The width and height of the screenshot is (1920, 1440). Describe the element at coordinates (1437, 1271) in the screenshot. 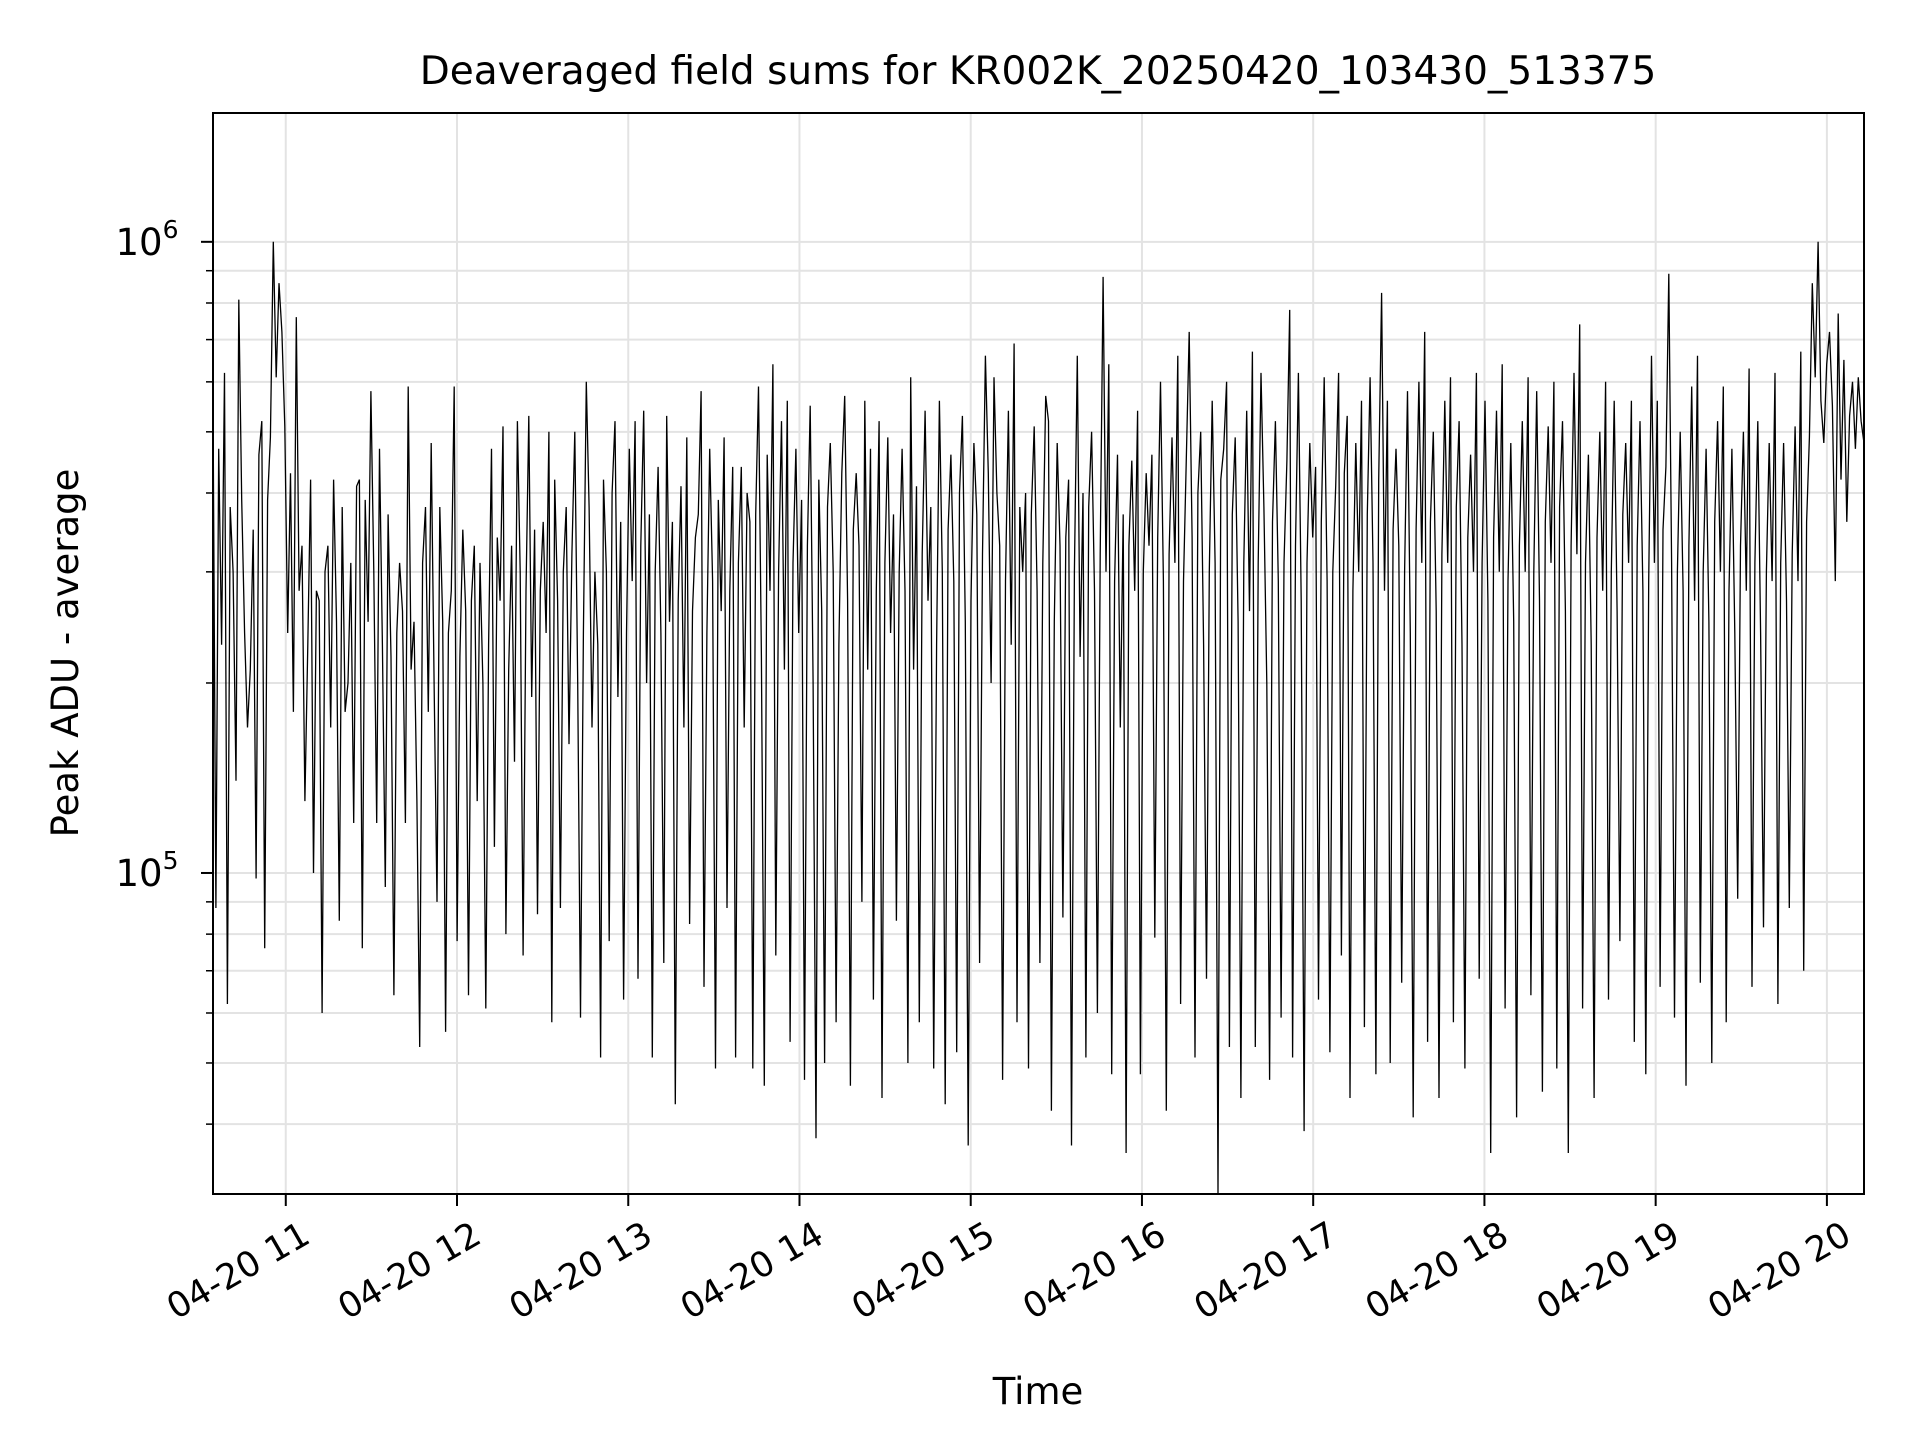

I see `x-tick-label: 04-20 18` at that location.